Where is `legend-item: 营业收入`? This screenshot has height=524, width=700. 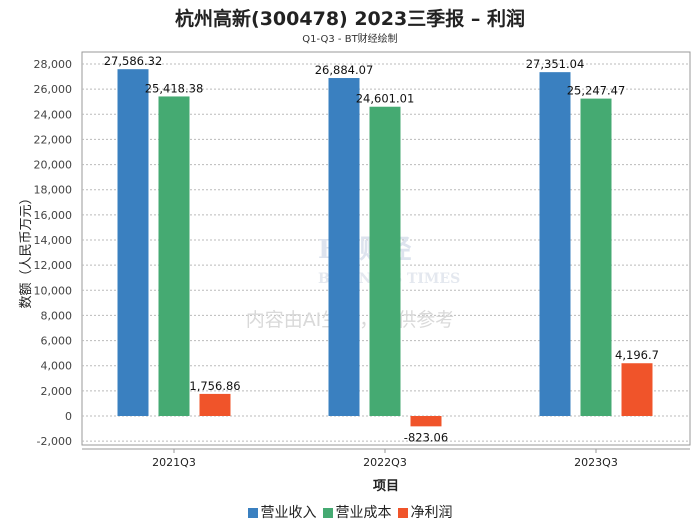 legend-item: 营业收入 is located at coordinates (282, 513).